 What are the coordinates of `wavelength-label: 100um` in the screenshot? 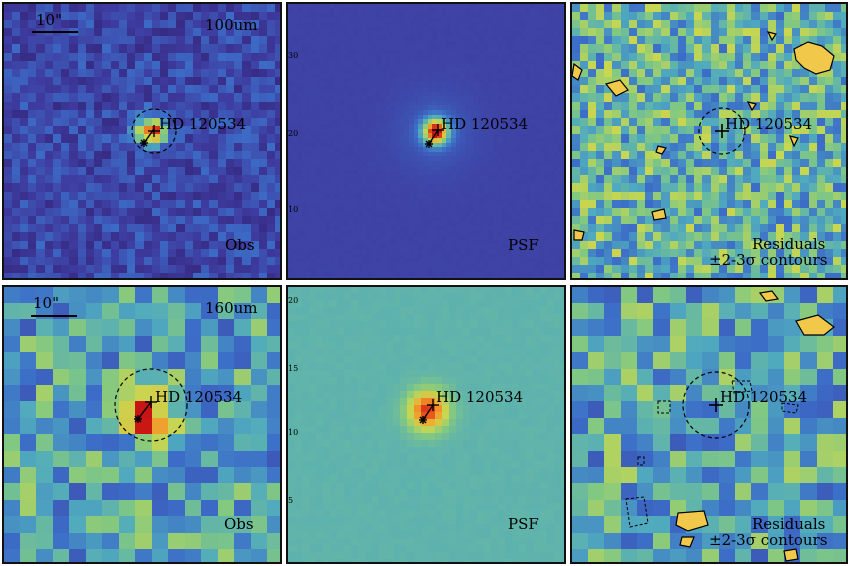 It's located at (231, 25).